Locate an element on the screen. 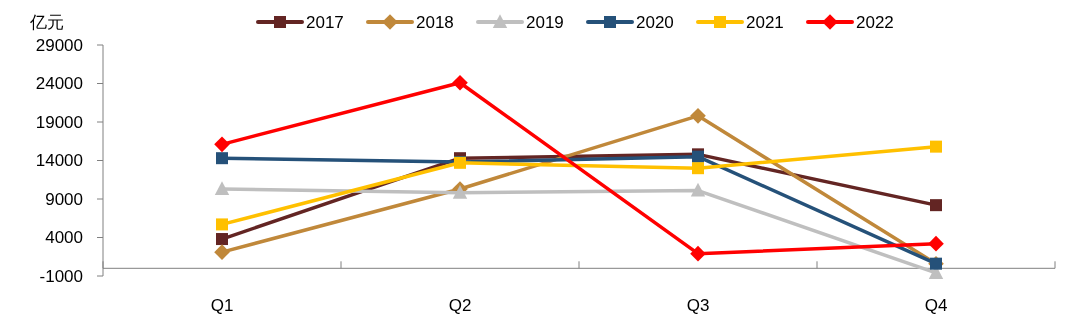 The width and height of the screenshot is (1080, 329). legend-label: 2019 is located at coordinates (545, 22).